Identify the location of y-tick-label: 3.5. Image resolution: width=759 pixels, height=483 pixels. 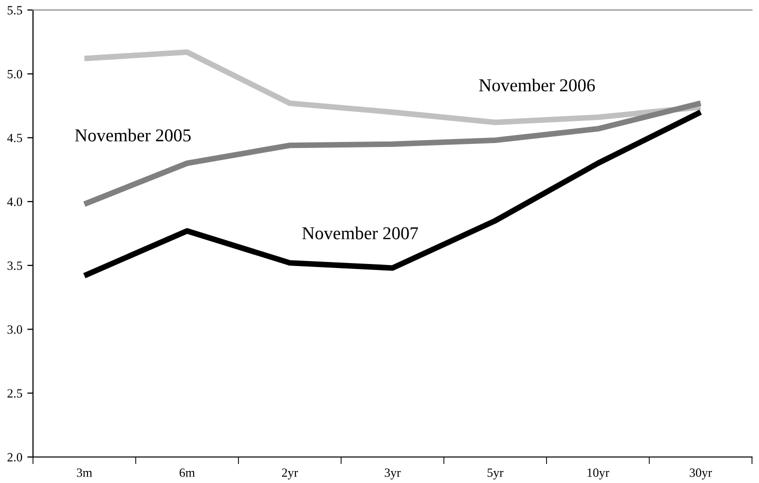
(15, 265).